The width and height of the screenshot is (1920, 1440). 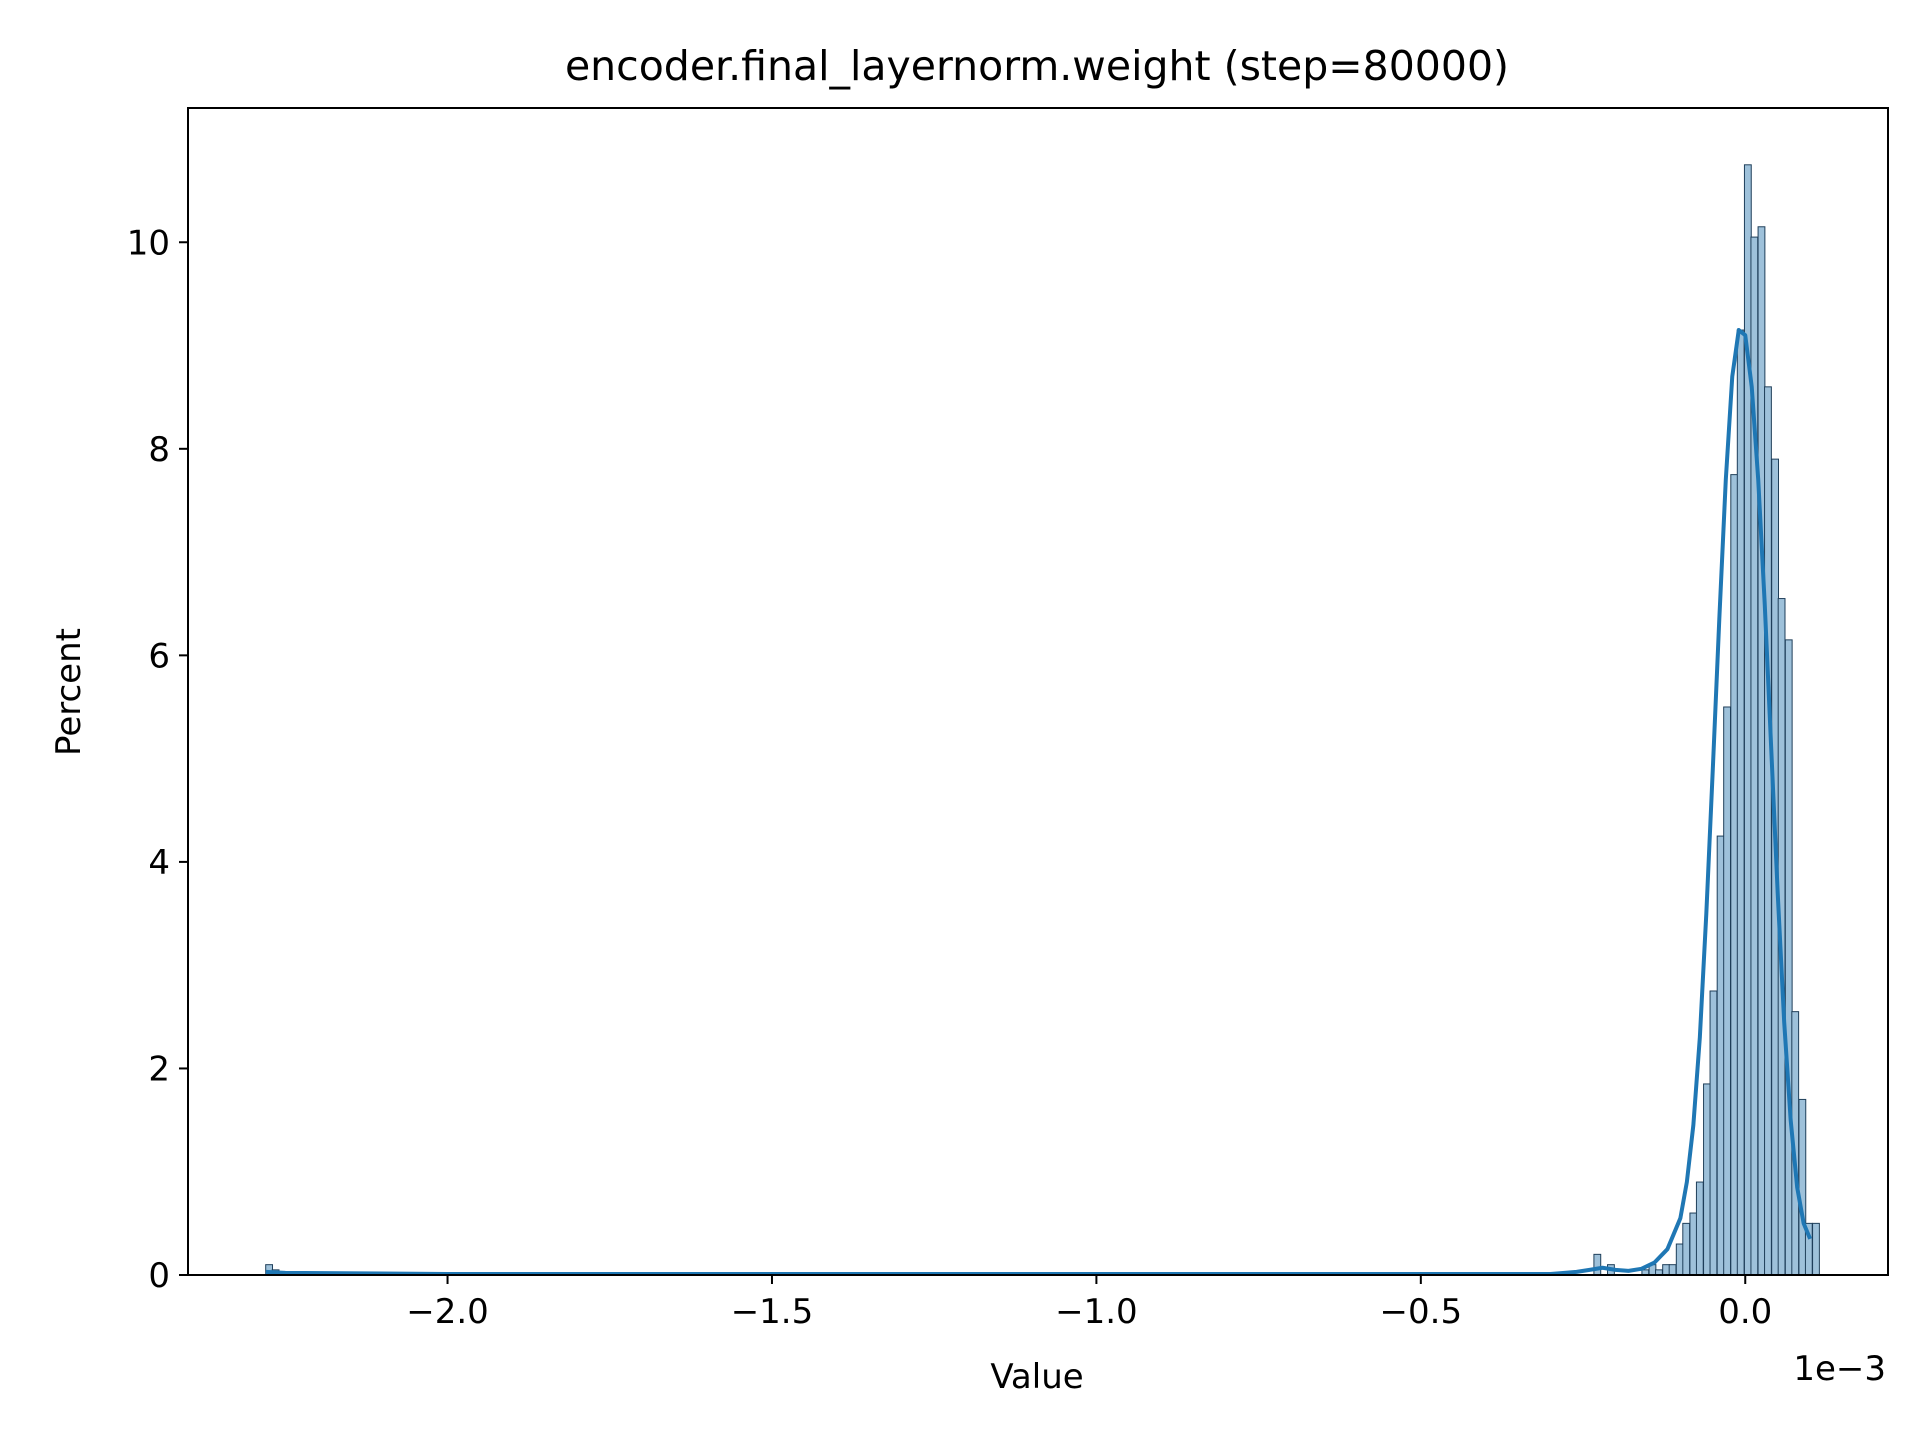 What do you see at coordinates (447, 1312) in the screenshot?
I see `x-tick-label: −2.0` at bounding box center [447, 1312].